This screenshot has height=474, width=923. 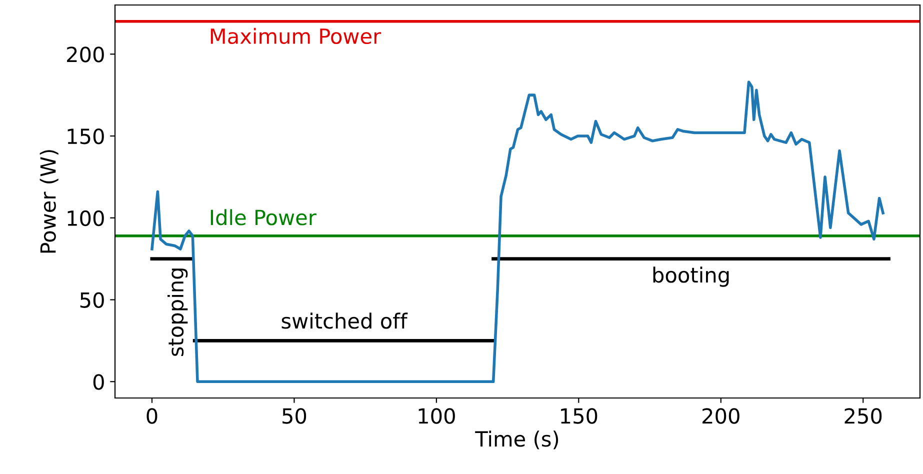 What do you see at coordinates (98, 382) in the screenshot?
I see `y-tick-label: 0` at bounding box center [98, 382].